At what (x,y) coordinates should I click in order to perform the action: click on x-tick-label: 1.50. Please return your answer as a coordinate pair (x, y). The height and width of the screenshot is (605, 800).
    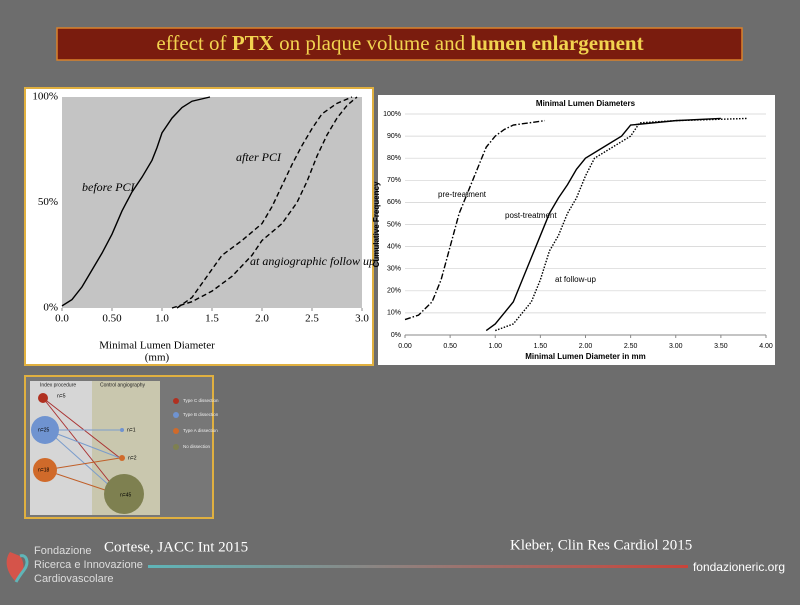
    Looking at the image, I should click on (541, 346).